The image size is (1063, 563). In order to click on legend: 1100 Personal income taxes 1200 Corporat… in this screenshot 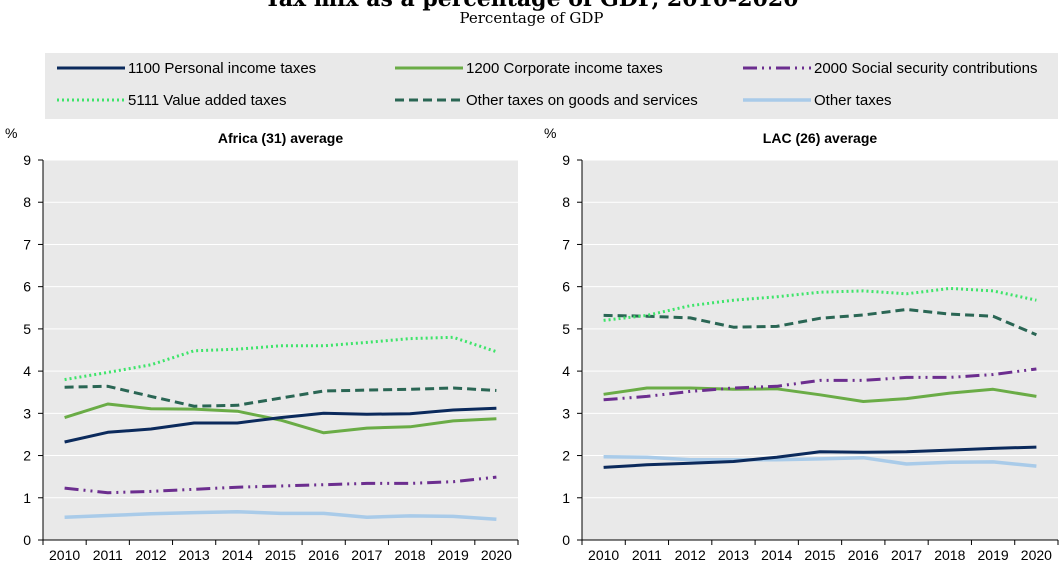, I will do `click(551, 86)`.